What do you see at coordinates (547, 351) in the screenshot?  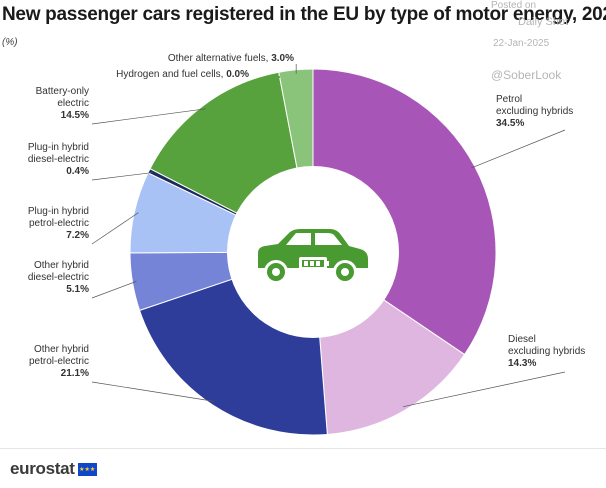 I see `label-diesel: Diesel excluding hybrids 14.3%` at bounding box center [547, 351].